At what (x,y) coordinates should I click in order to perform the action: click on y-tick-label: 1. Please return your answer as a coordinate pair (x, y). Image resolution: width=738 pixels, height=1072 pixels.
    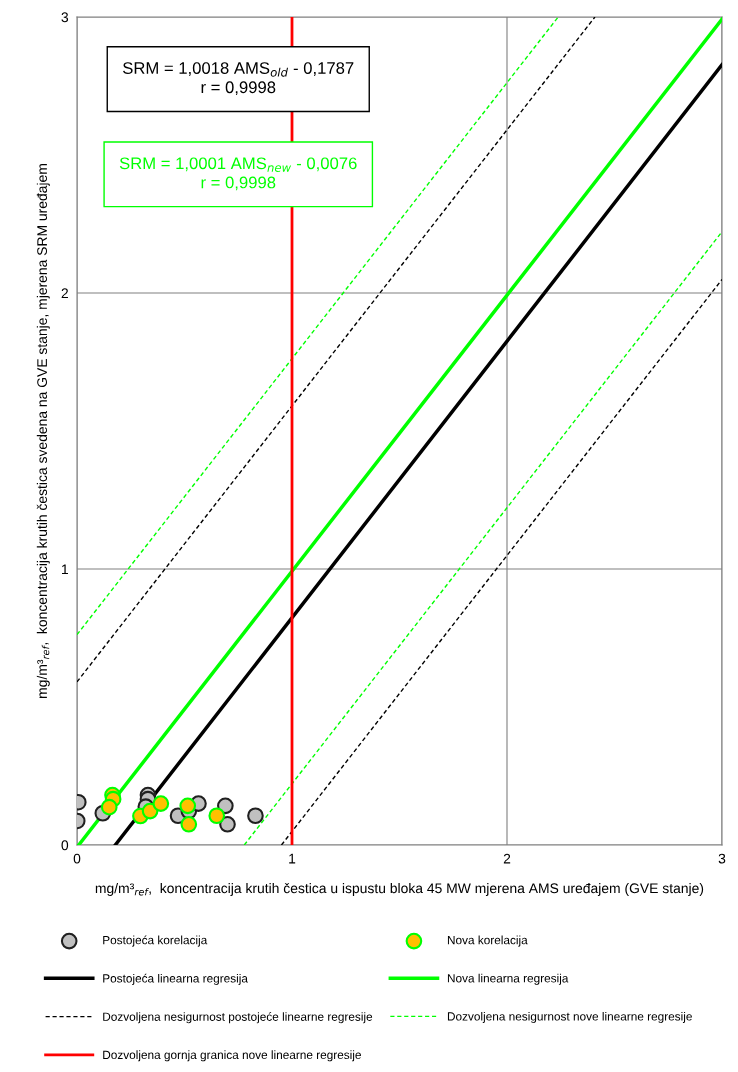
    Looking at the image, I should click on (65, 569).